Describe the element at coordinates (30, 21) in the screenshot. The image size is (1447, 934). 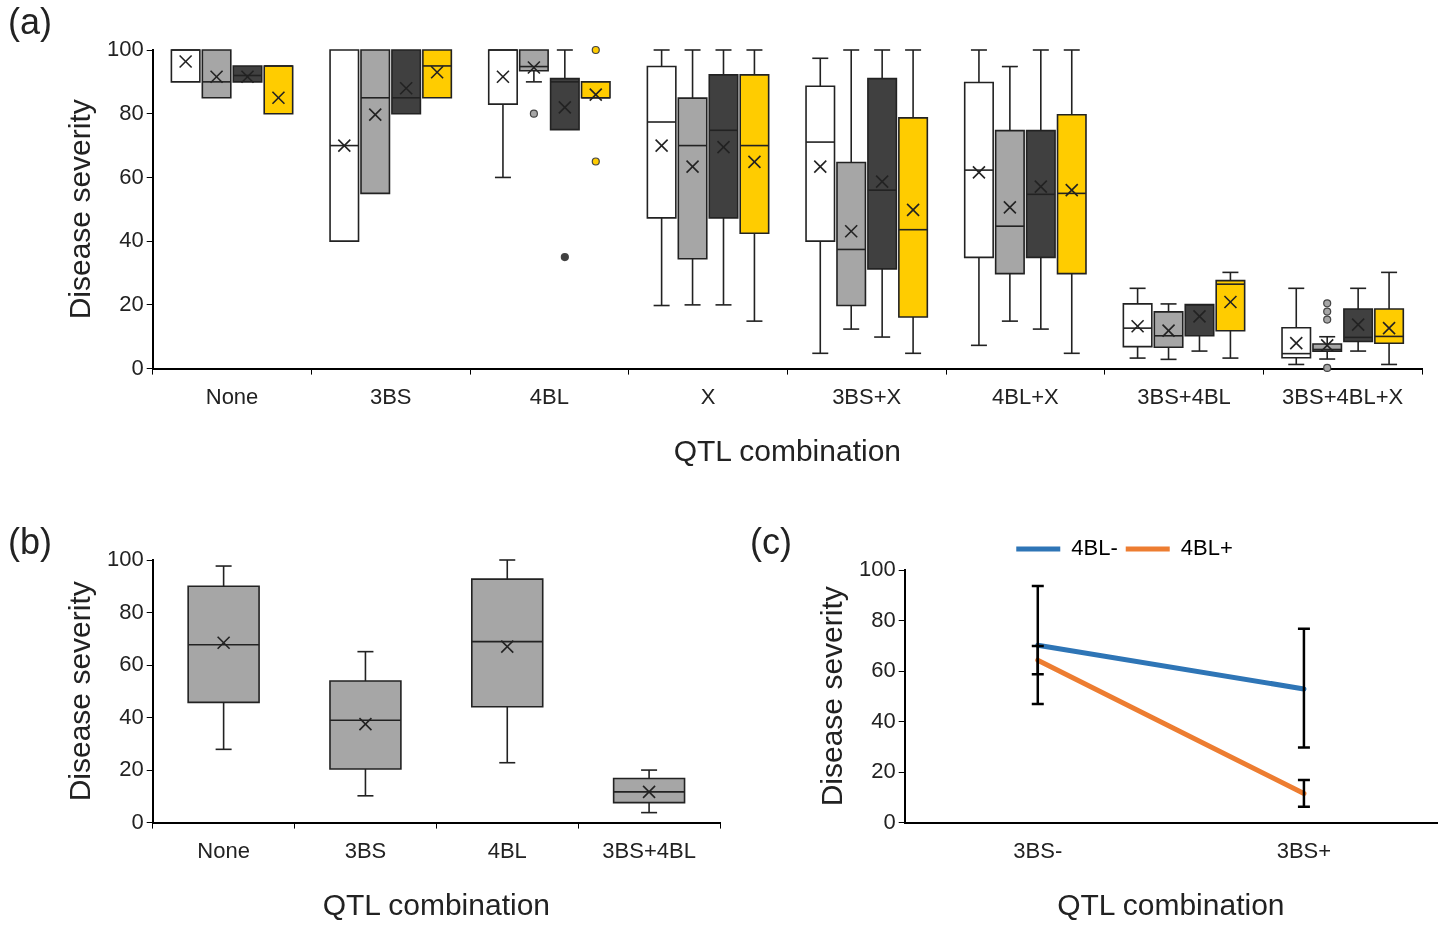
I see `chart-title: (a)` at that location.